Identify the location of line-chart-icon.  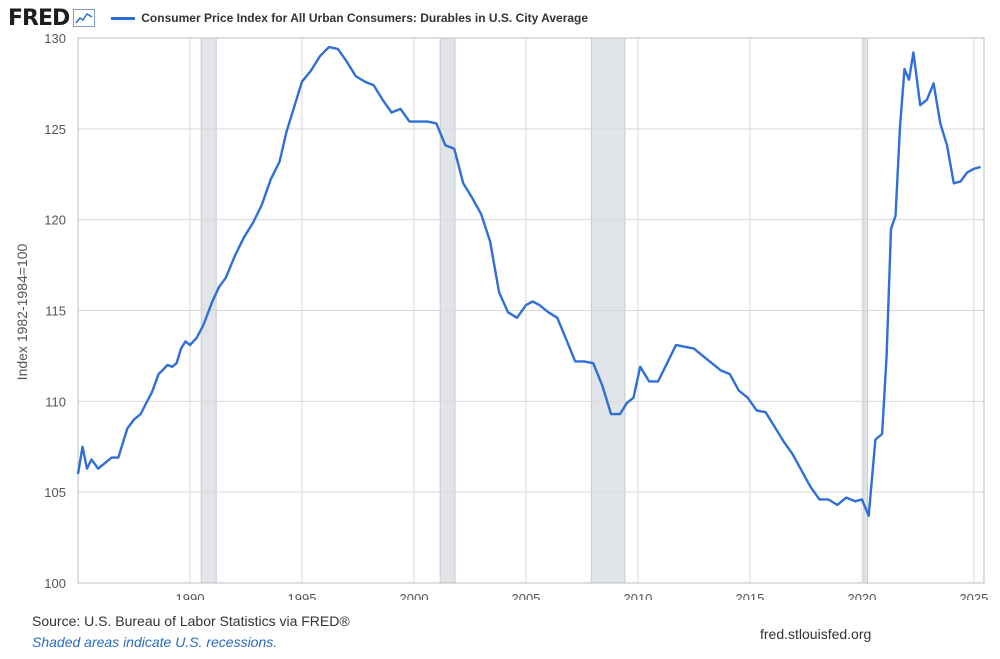
(84, 18).